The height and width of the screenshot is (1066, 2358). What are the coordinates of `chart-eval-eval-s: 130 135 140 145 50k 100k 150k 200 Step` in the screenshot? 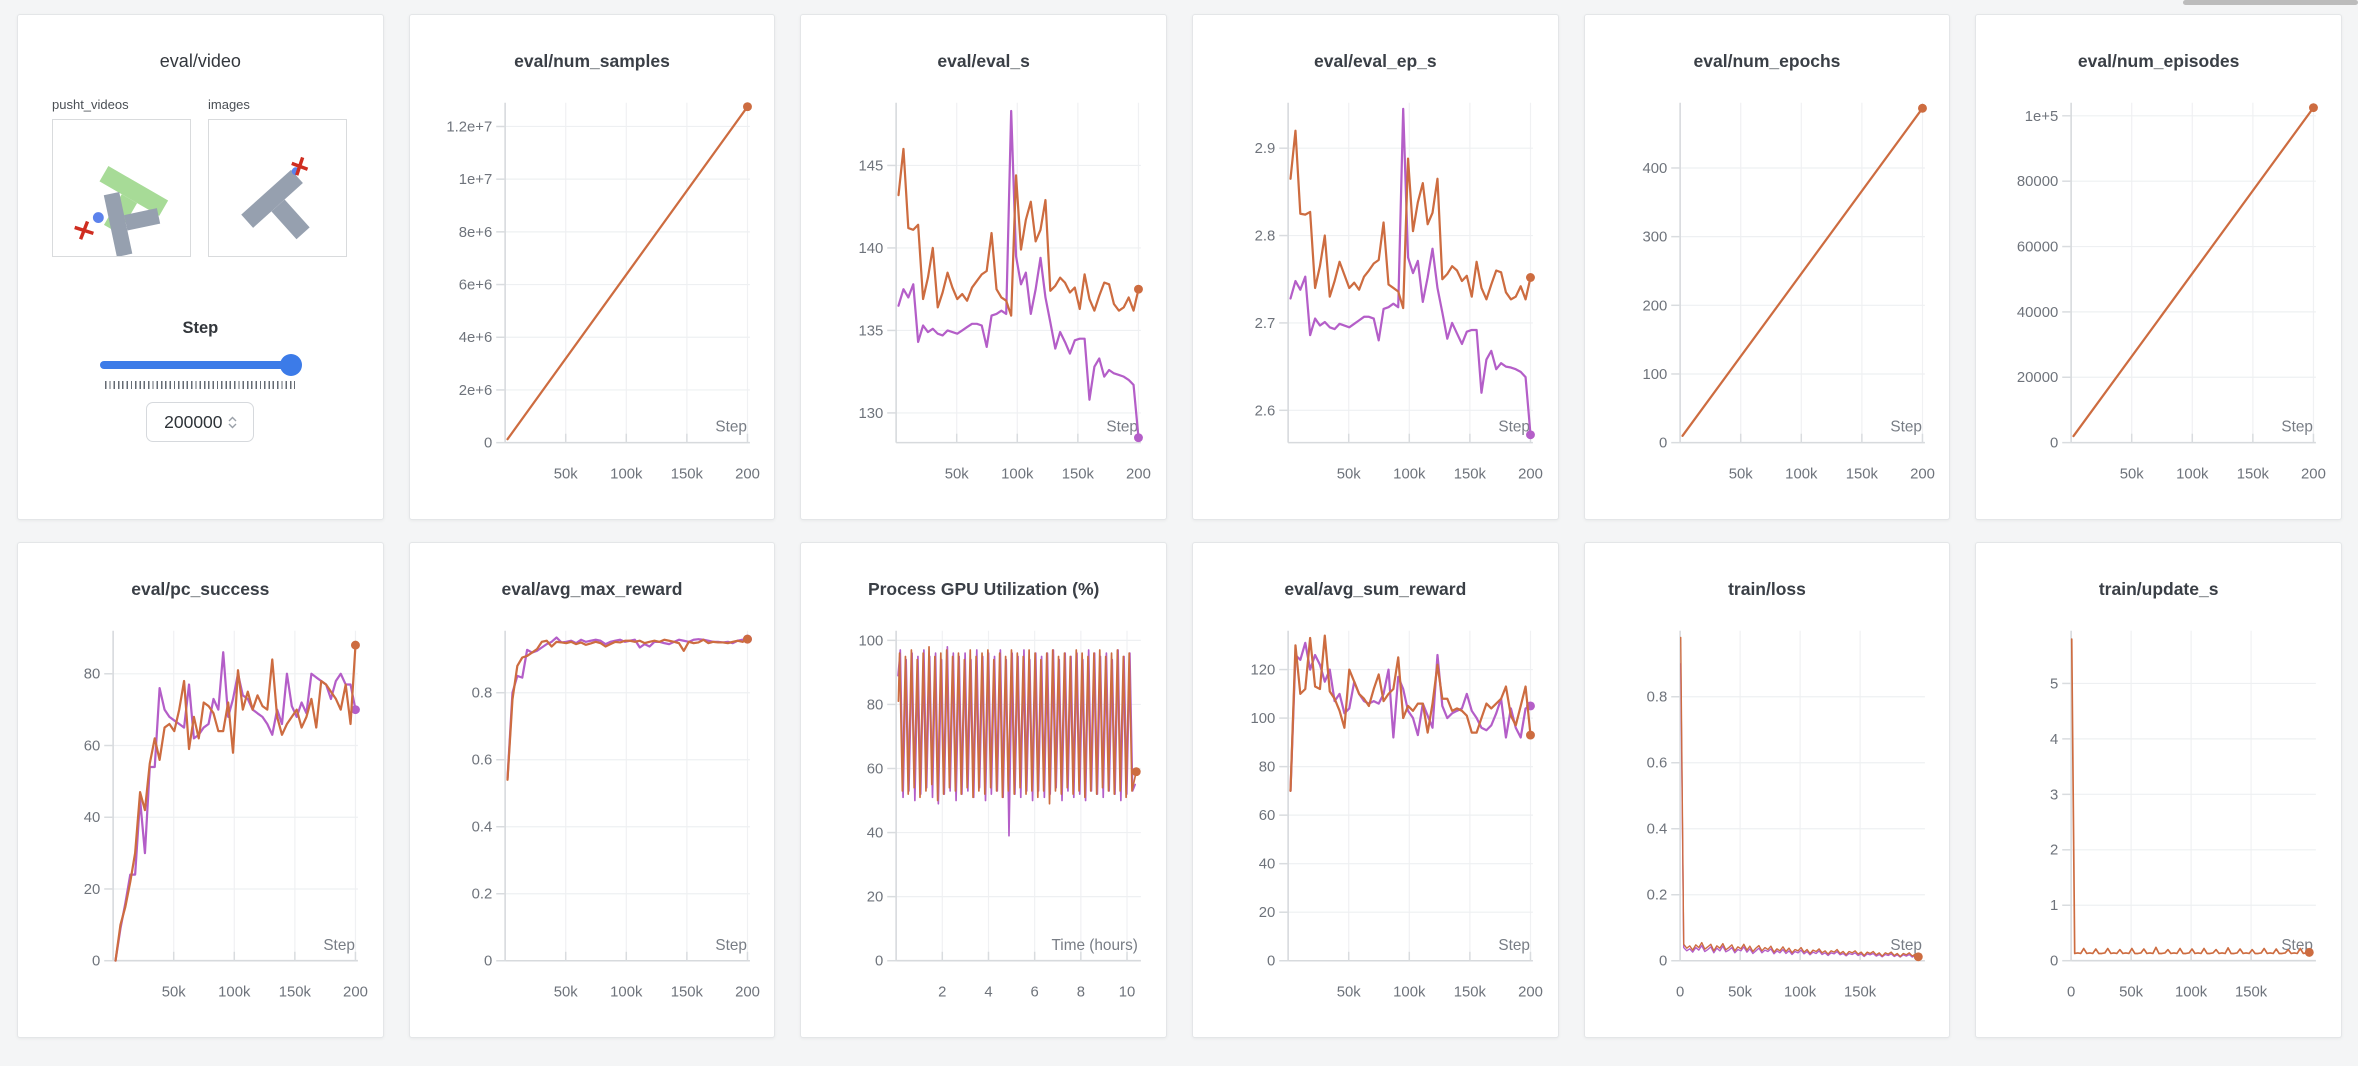 It's located at (983, 293).